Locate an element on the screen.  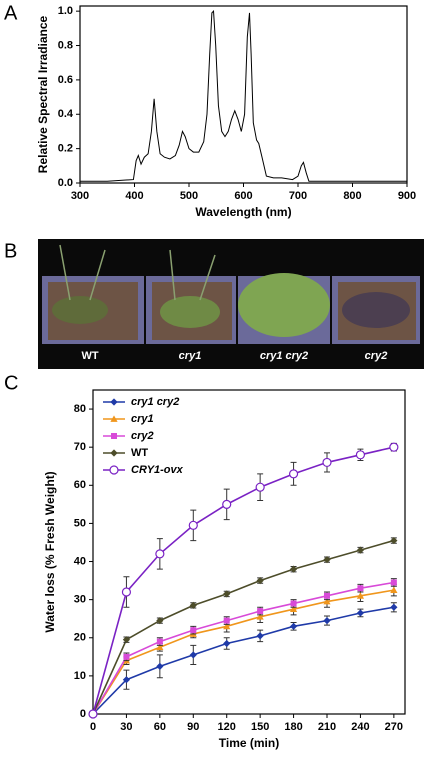
x-tick-label: 270 is located at coordinates (394, 727).